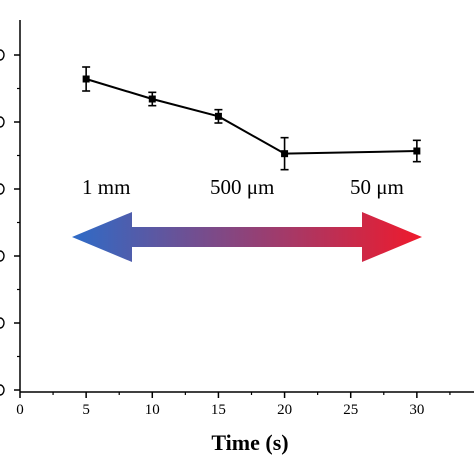 This screenshot has height=474, width=474. I want to click on annotation-50um: 50 μm, so click(377, 187).